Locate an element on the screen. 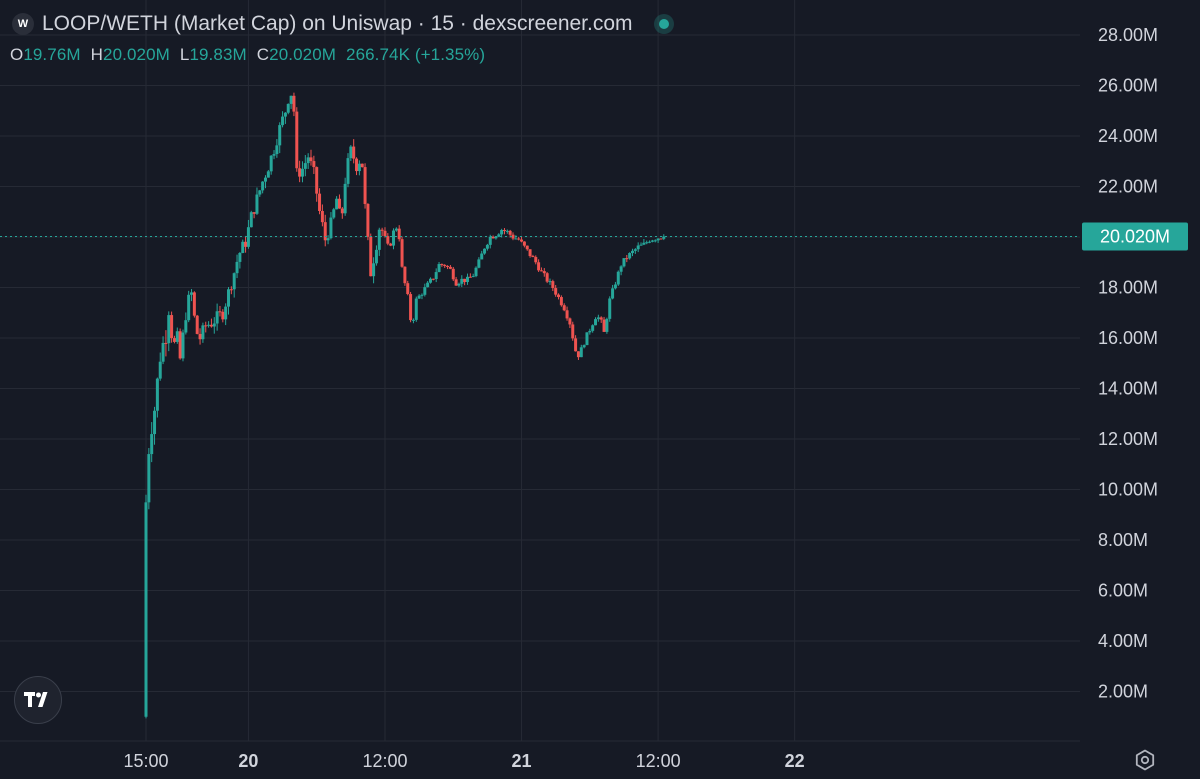 This screenshot has width=1200, height=779. price-tick-label: 14.00M is located at coordinates (1128, 389).